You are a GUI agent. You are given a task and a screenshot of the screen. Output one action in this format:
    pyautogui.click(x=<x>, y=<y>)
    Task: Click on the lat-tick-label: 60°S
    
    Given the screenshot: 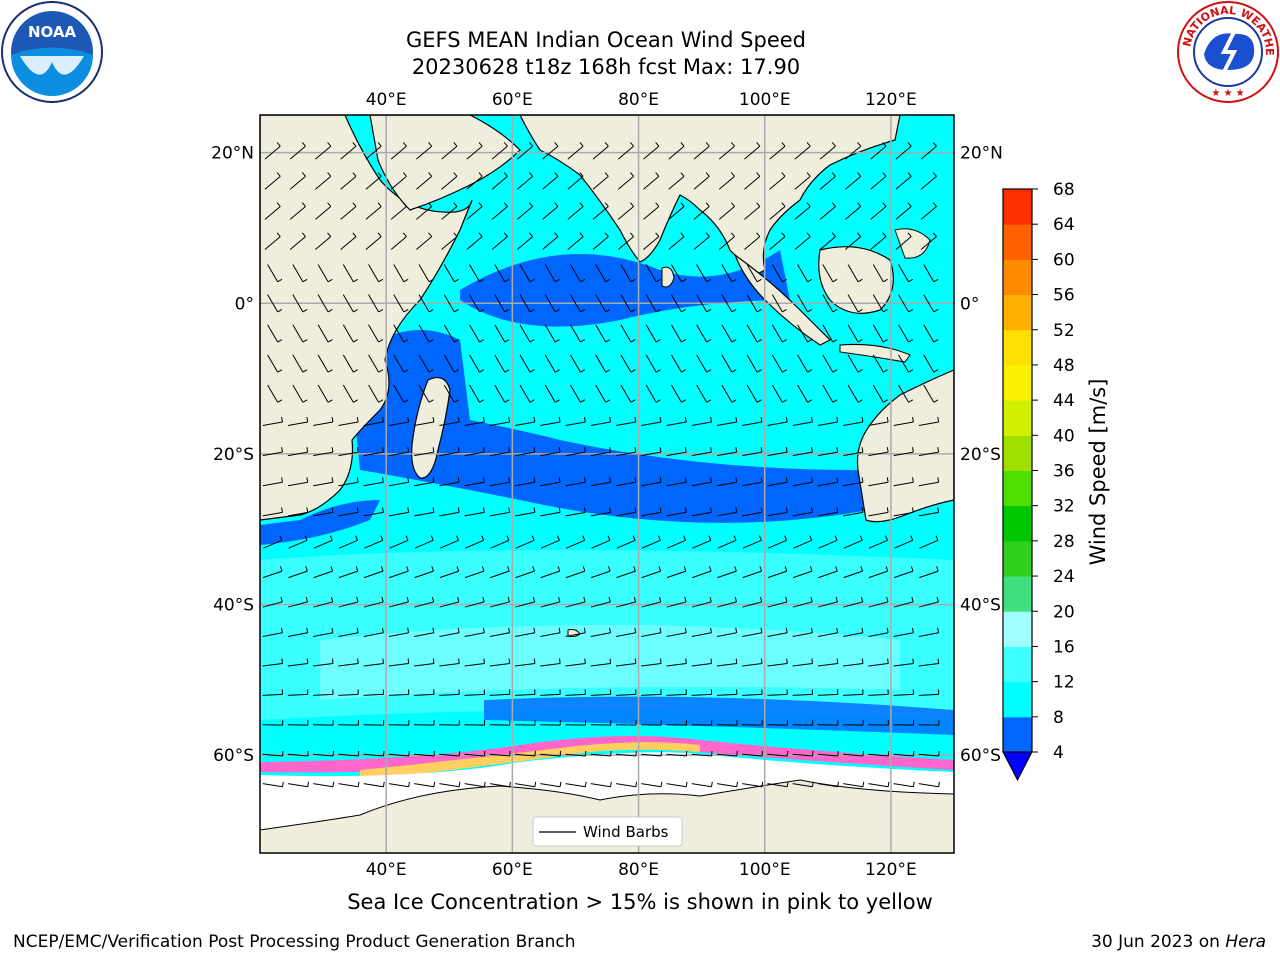 What is the action you would take?
    pyautogui.click(x=980, y=756)
    